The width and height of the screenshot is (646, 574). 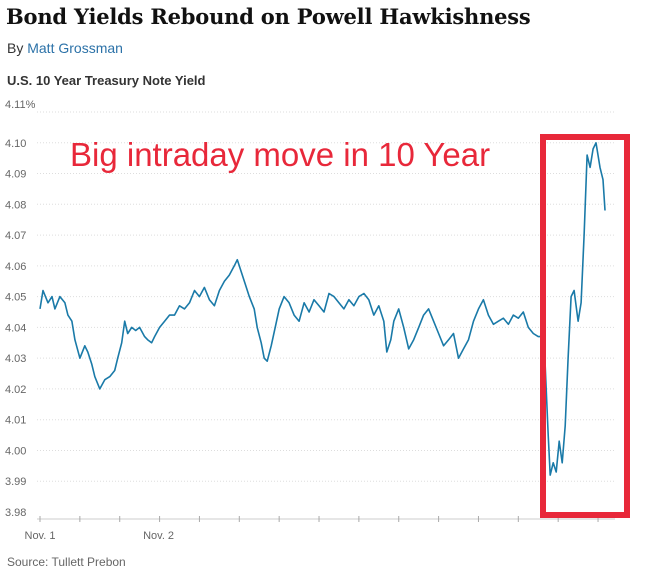 What do you see at coordinates (15, 451) in the screenshot?
I see `y-tick-label: 4.00` at bounding box center [15, 451].